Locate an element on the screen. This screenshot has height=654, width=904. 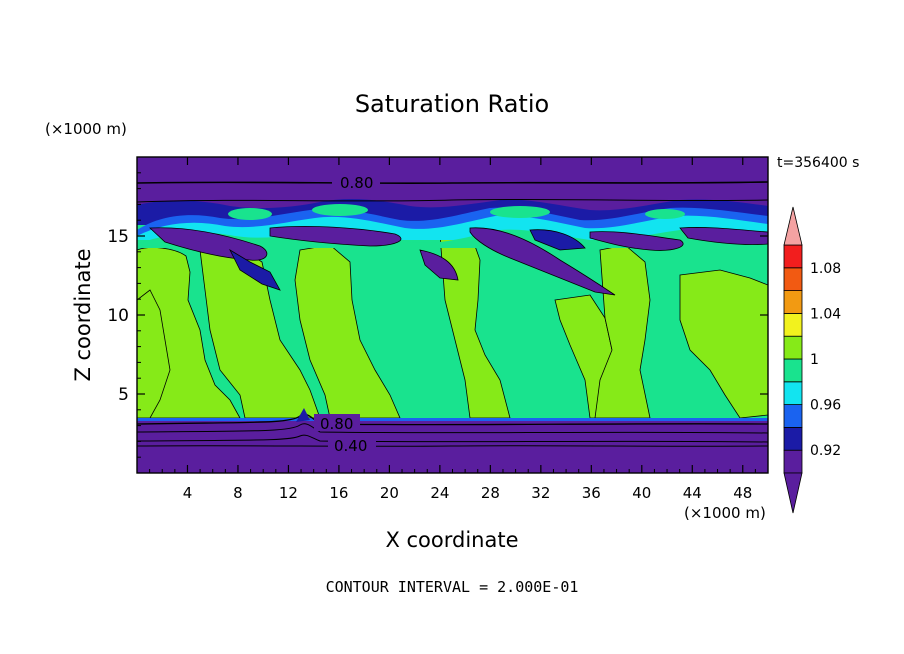
contour-interval-label: CONTOUR INTERVAL = 2.000E-01 is located at coordinates (452, 587).